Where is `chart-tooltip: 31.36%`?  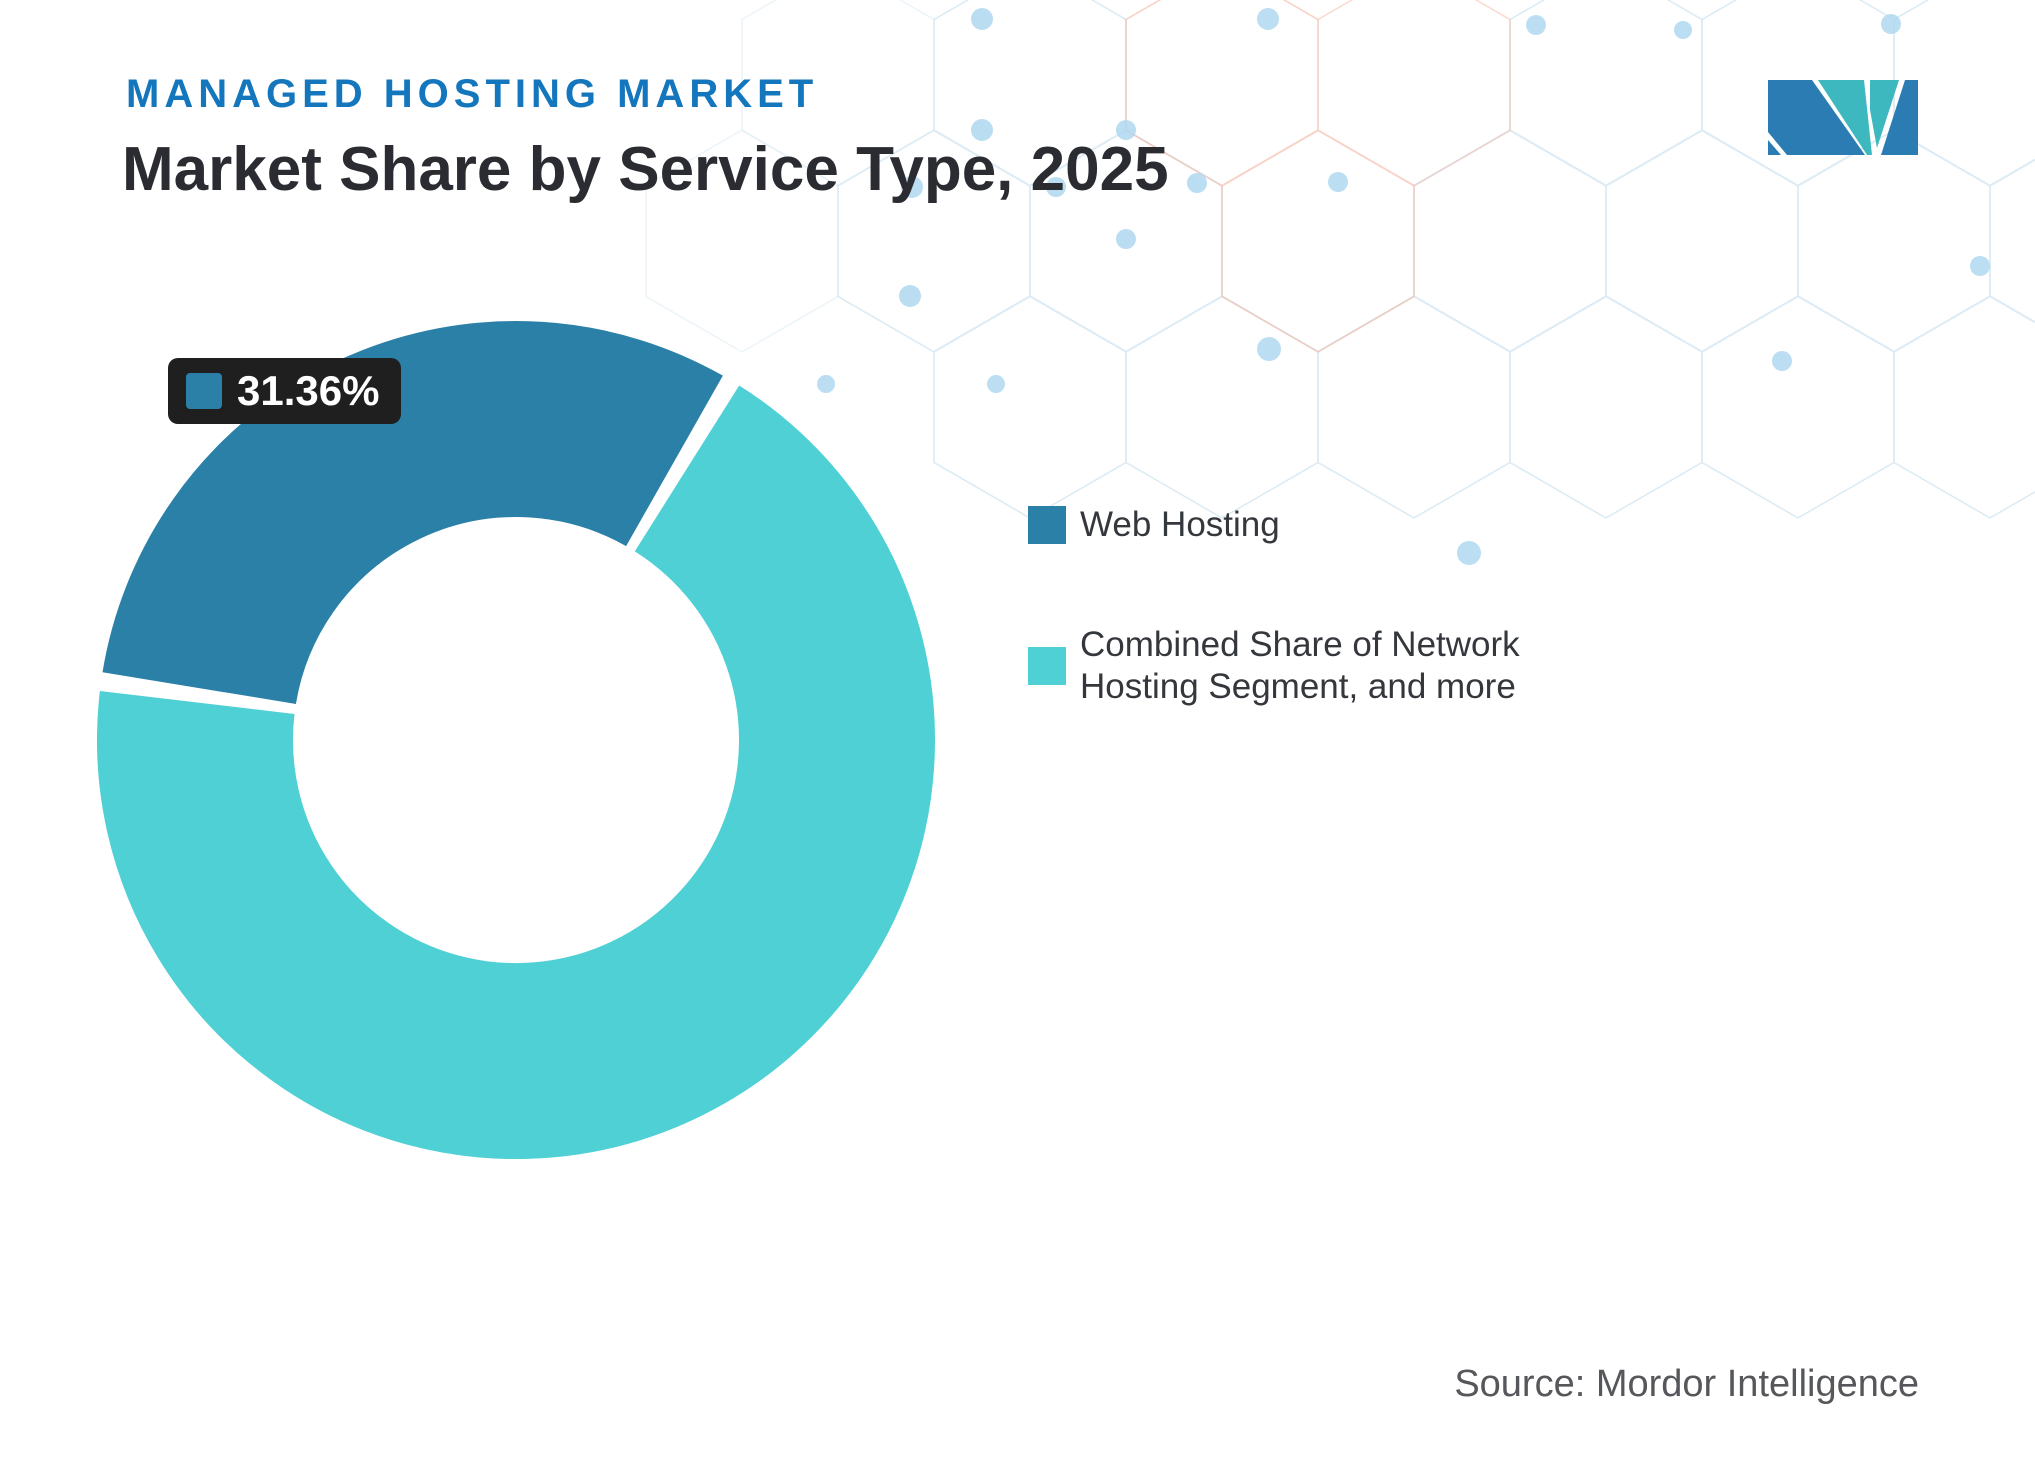
chart-tooltip: 31.36% is located at coordinates (285, 391).